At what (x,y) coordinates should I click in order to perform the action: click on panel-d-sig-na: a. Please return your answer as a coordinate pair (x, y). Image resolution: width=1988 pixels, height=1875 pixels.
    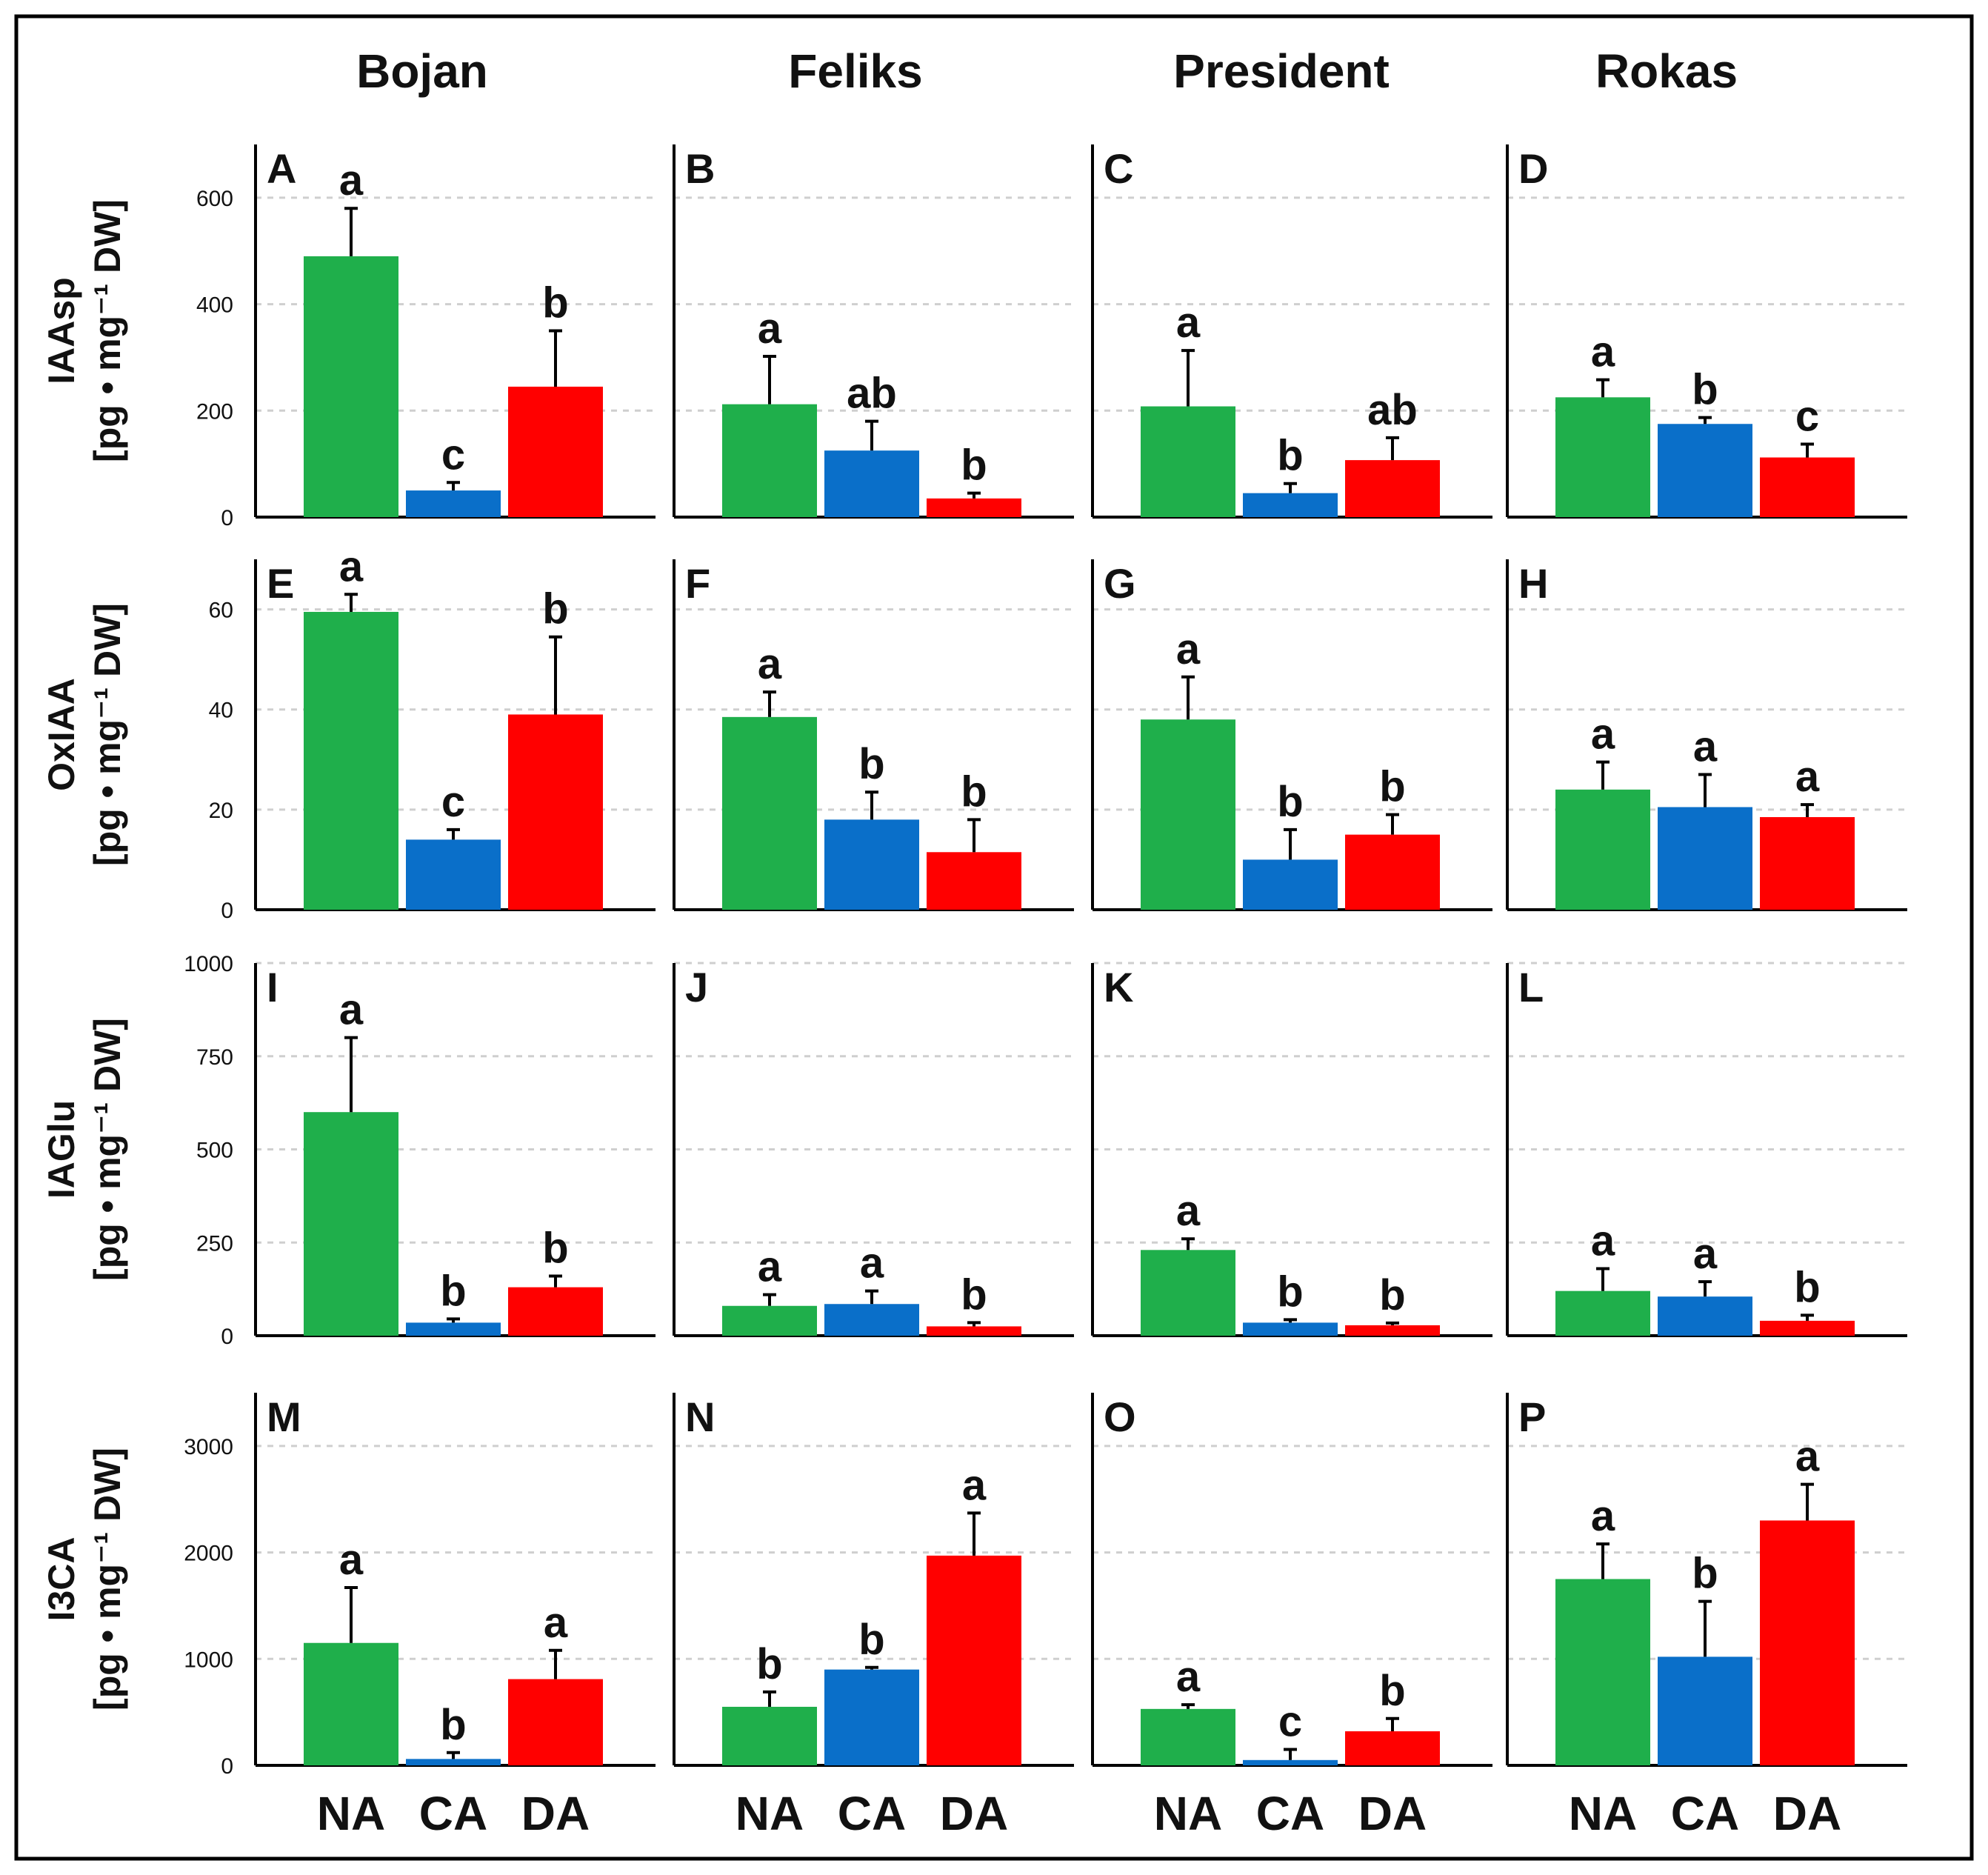
    Looking at the image, I should click on (1603, 352).